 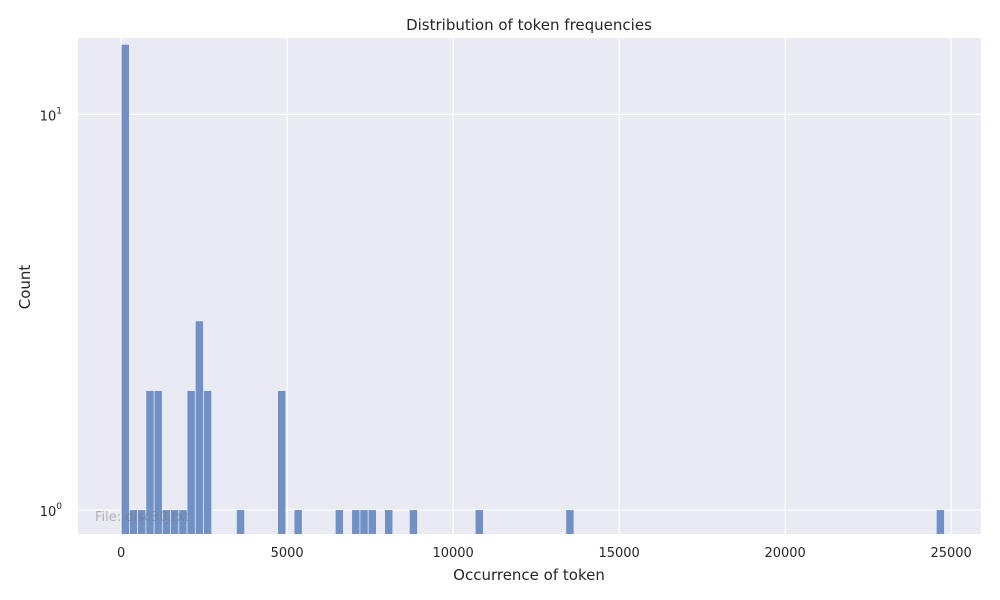 What do you see at coordinates (287, 553) in the screenshot?
I see `x-tick-label: 5000` at bounding box center [287, 553].